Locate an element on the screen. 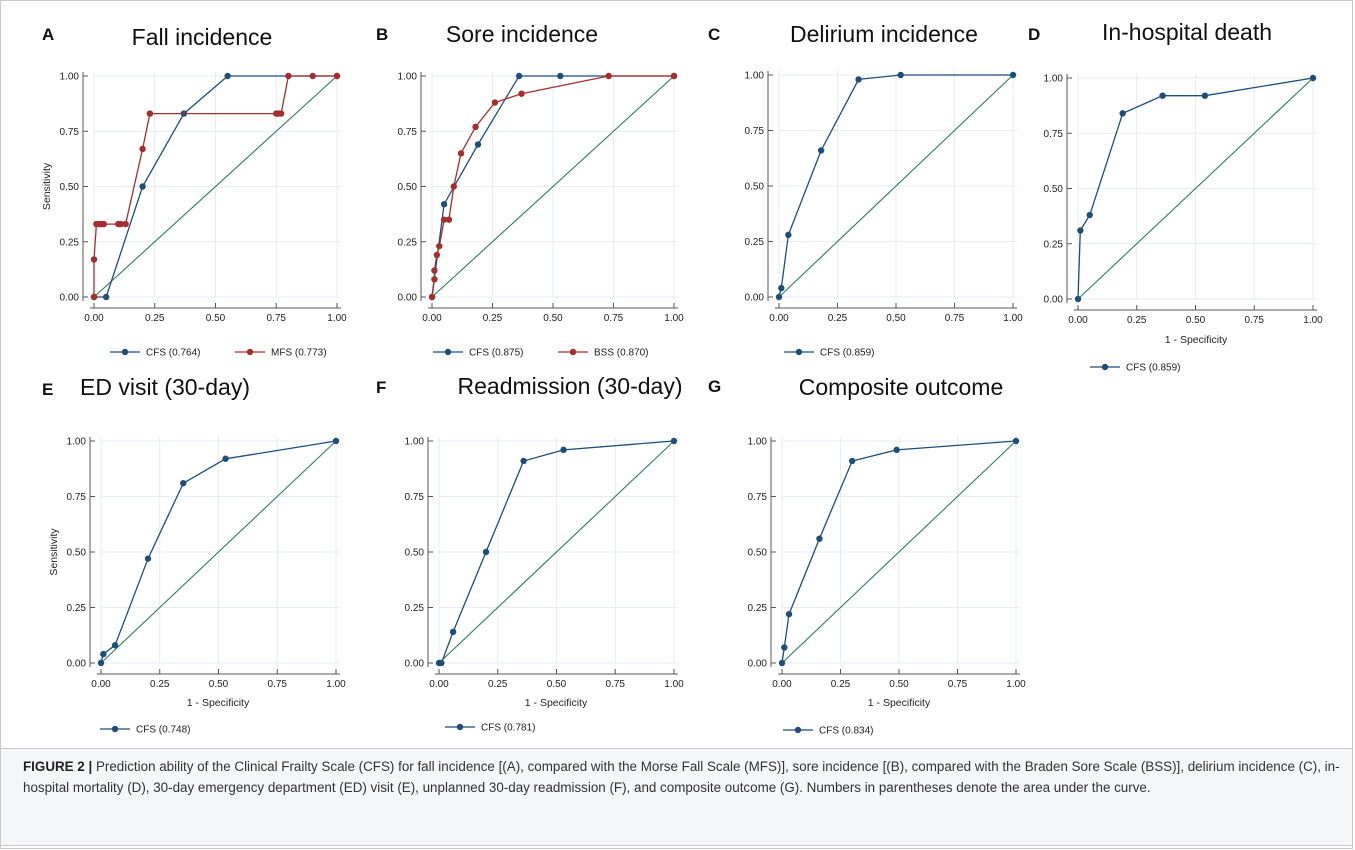 The image size is (1355, 850). x-tick-label-a: 0.00 is located at coordinates (94, 318).